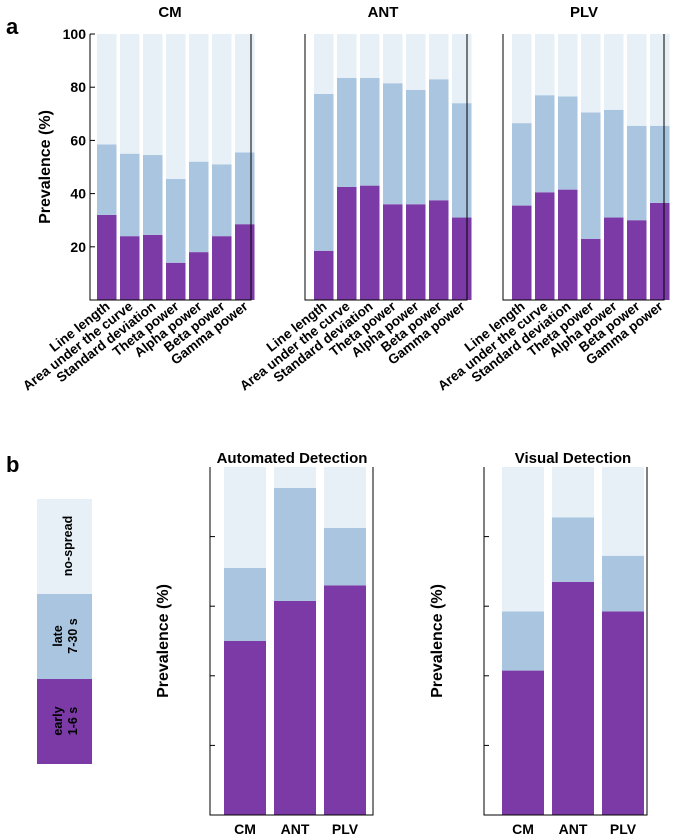 The image size is (685, 837). Describe the element at coordinates (573, 698) in the screenshot. I see `bar-early-ant` at that location.